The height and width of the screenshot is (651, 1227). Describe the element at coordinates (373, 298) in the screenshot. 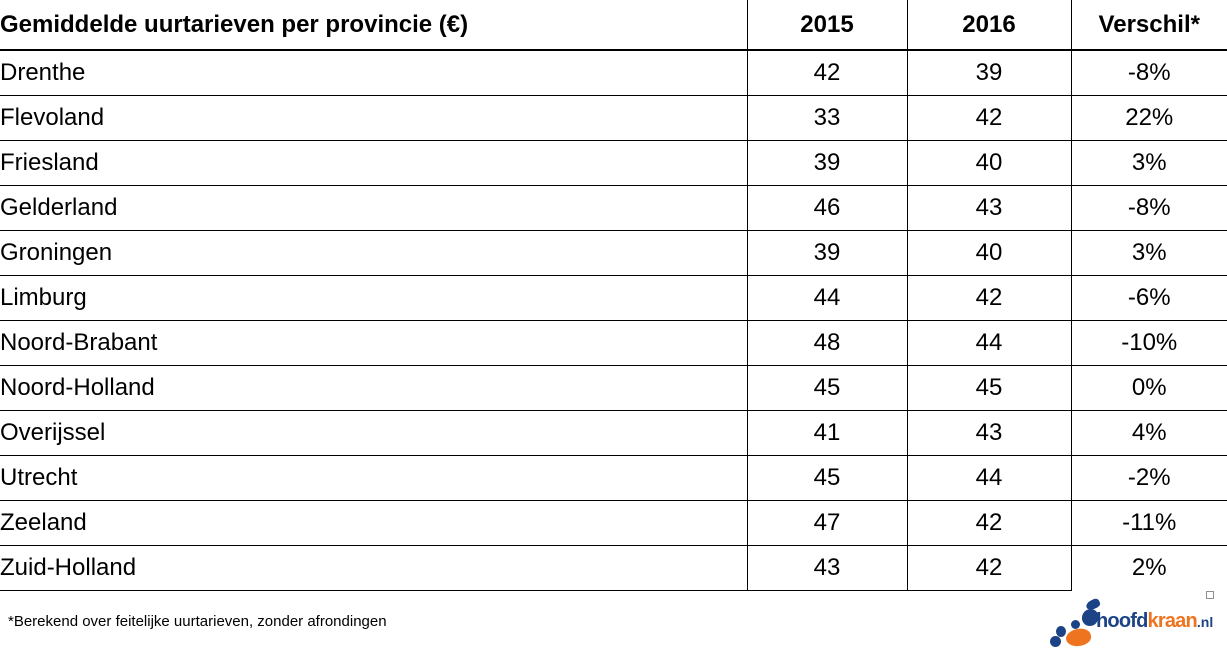

I see `province-cell: Limburg` at that location.